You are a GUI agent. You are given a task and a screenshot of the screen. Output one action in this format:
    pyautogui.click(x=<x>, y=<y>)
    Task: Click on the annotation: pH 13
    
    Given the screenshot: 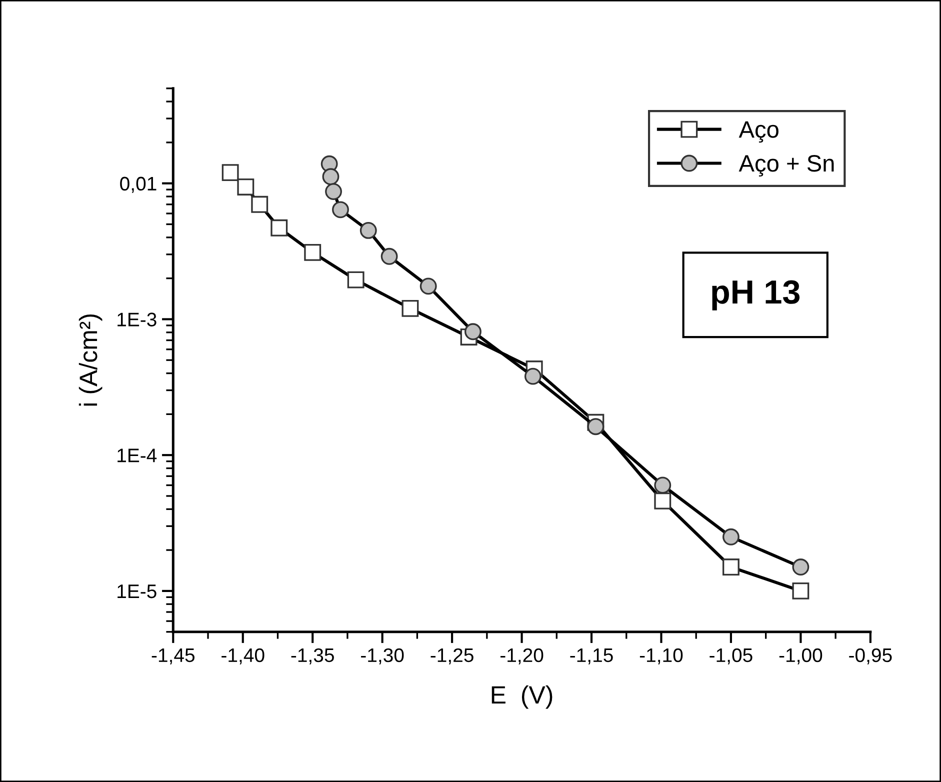 What is the action you would take?
    pyautogui.click(x=756, y=295)
    